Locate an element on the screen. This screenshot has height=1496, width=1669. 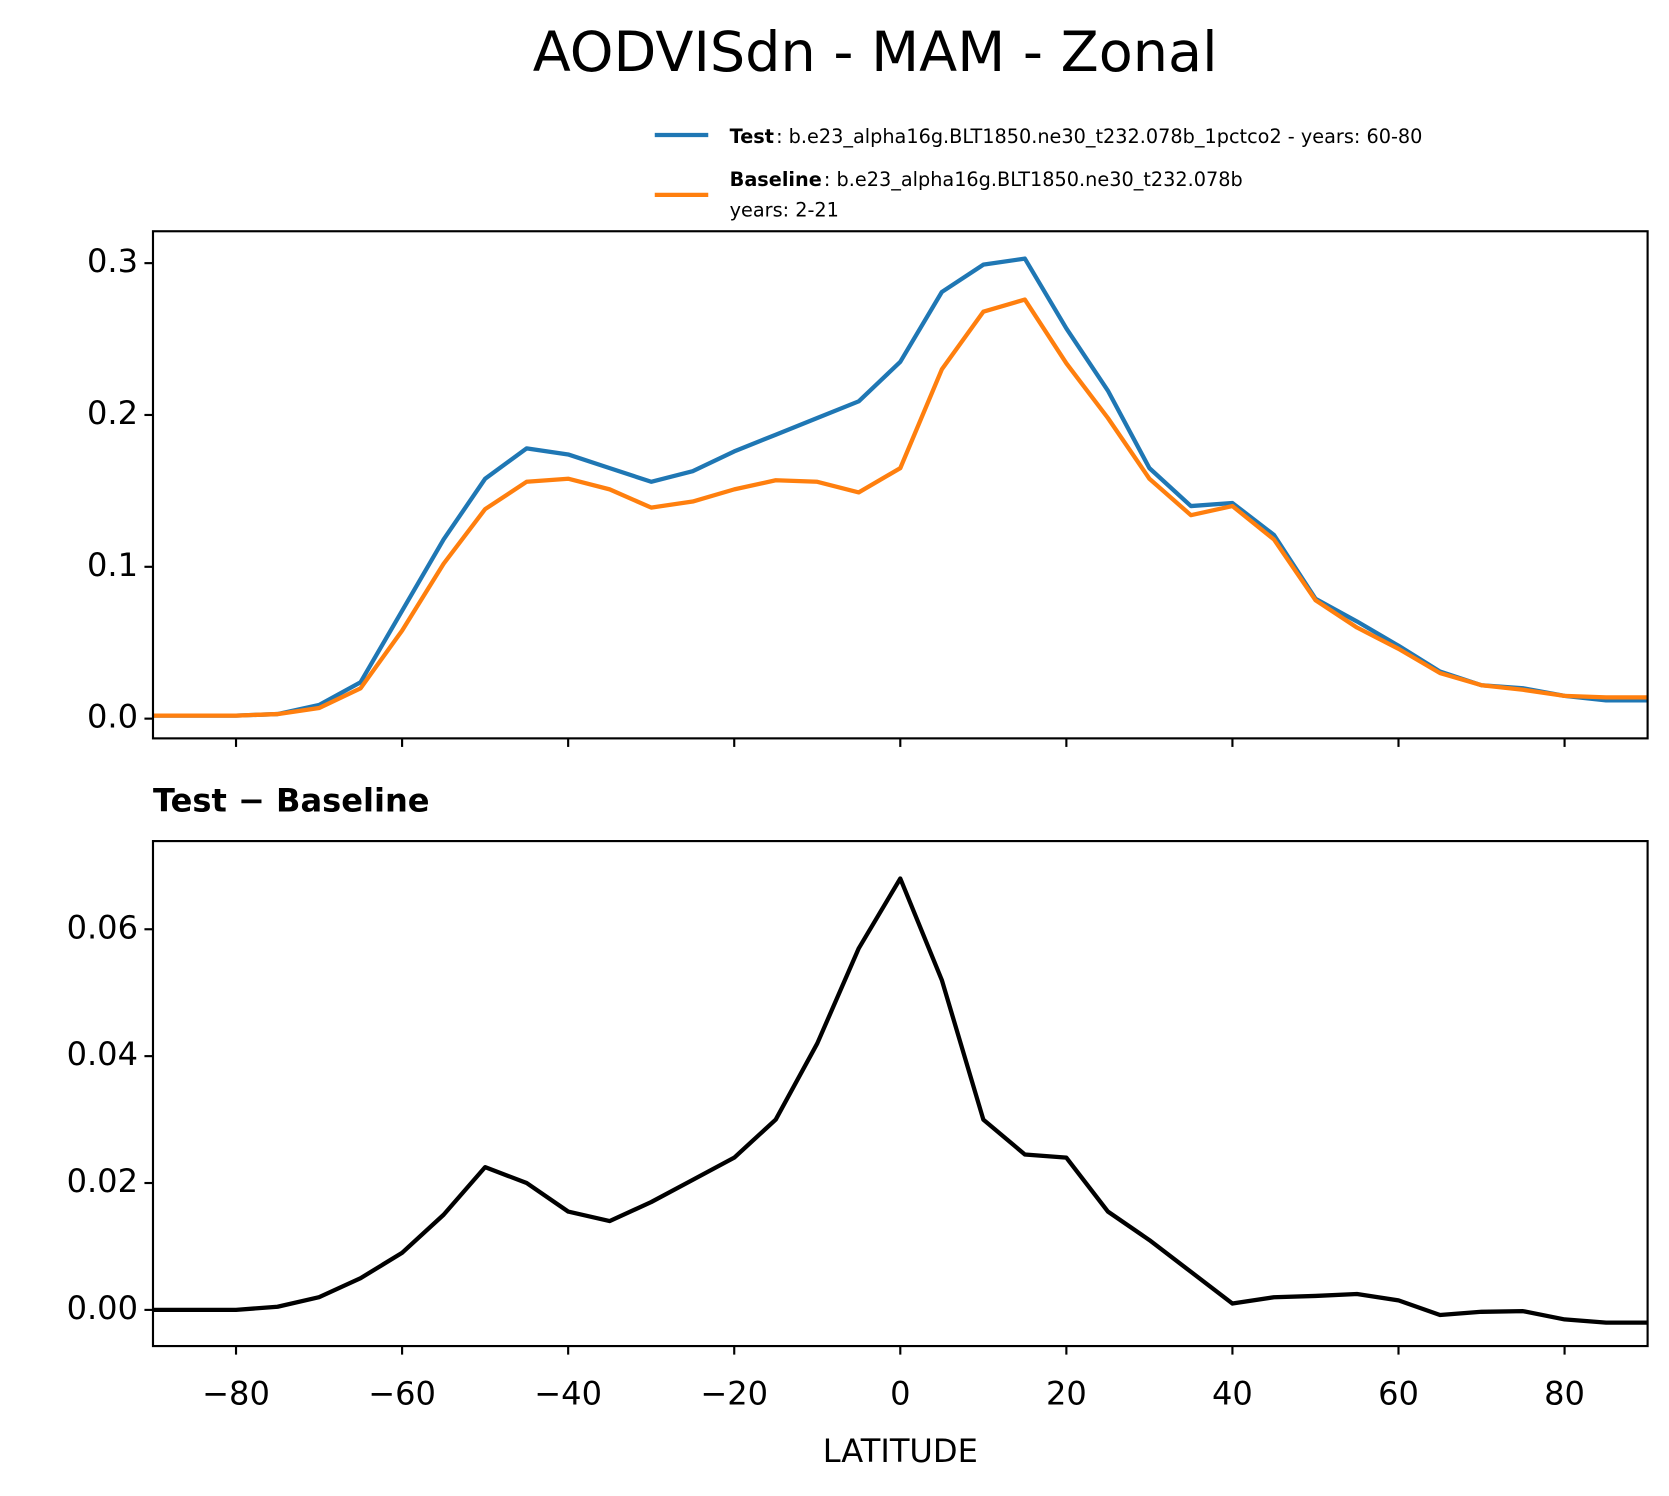
legend-description: years: 2-21 is located at coordinates (784, 209).